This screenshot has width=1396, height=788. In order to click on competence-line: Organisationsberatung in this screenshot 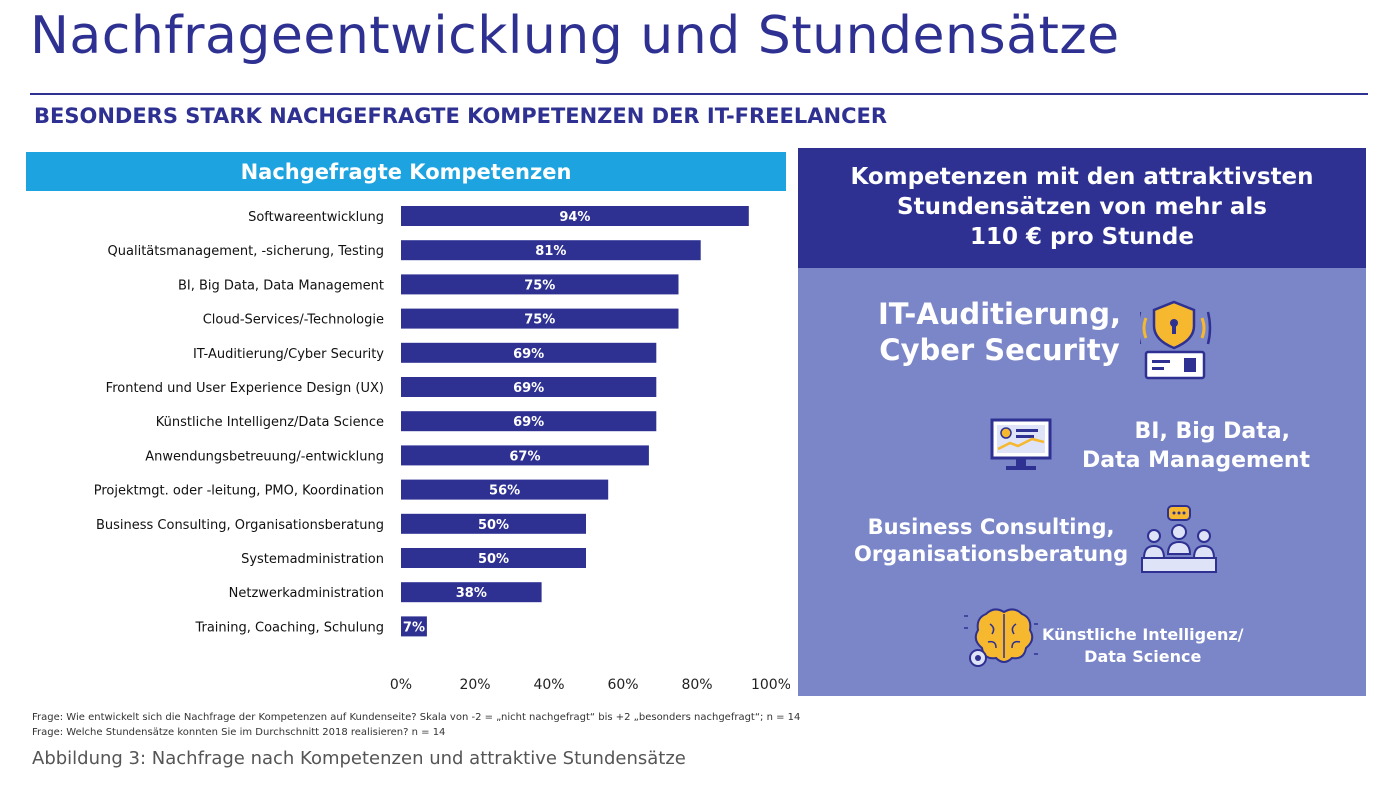, I will do `click(991, 554)`.